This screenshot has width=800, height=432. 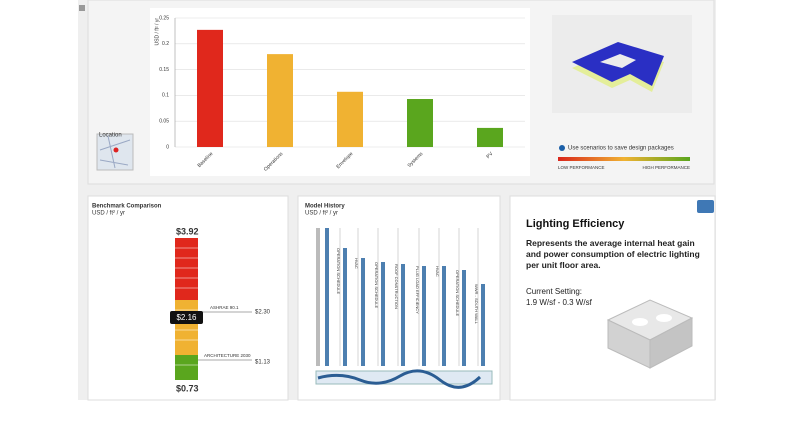 I want to click on lighting-title: Lighting Efficiency, so click(x=575, y=224).